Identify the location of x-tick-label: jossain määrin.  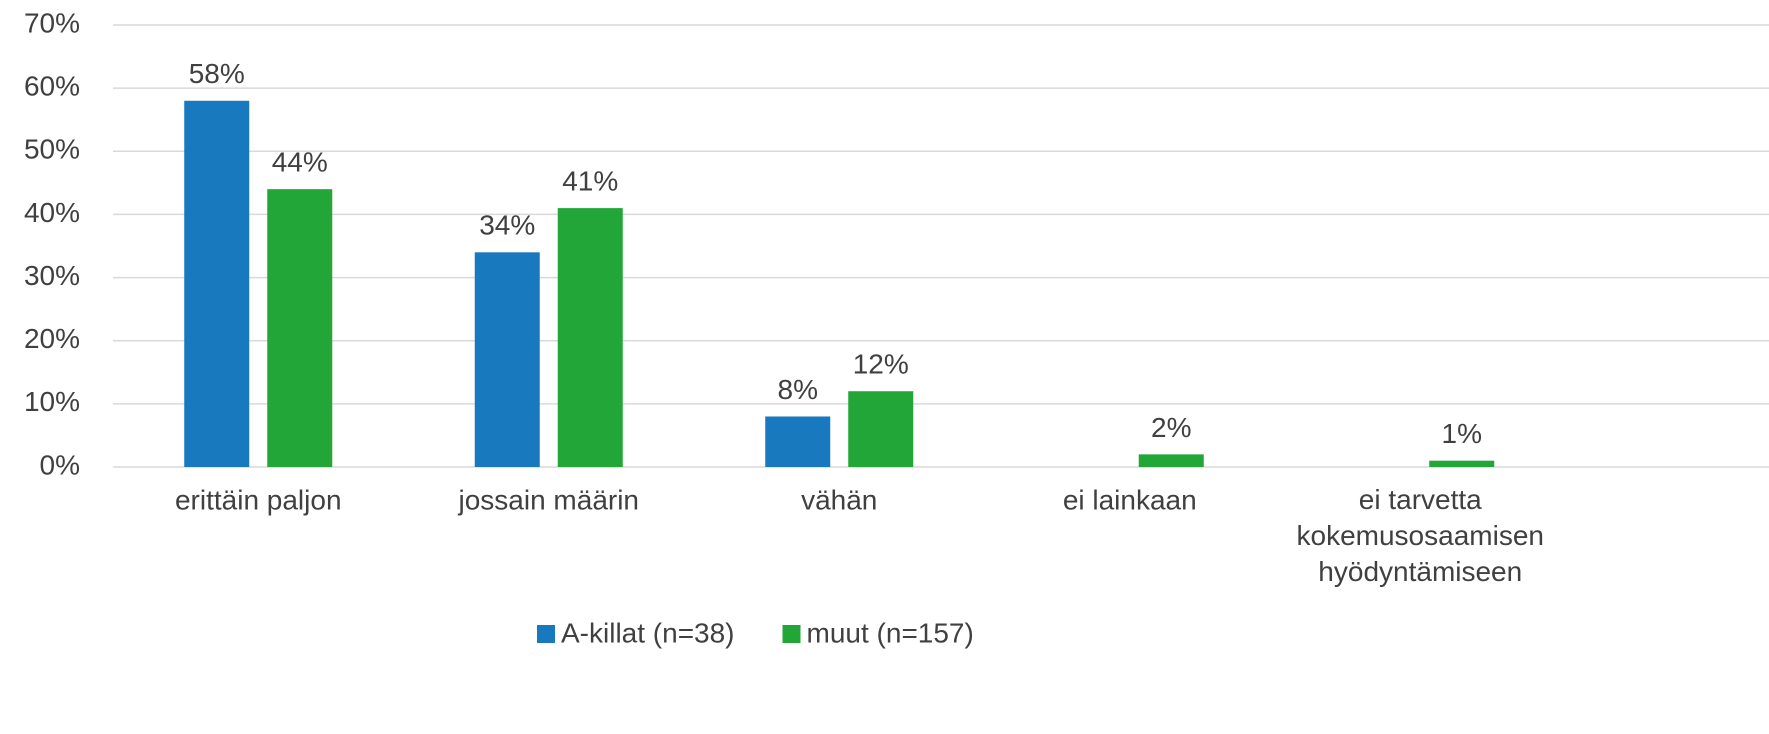
(548, 499).